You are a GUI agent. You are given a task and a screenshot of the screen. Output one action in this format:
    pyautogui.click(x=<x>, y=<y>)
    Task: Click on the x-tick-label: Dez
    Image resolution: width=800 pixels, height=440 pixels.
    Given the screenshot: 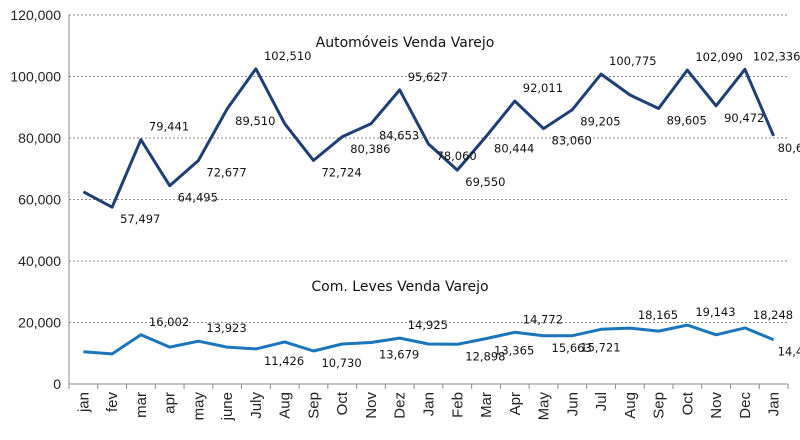 What is the action you would take?
    pyautogui.click(x=400, y=405)
    